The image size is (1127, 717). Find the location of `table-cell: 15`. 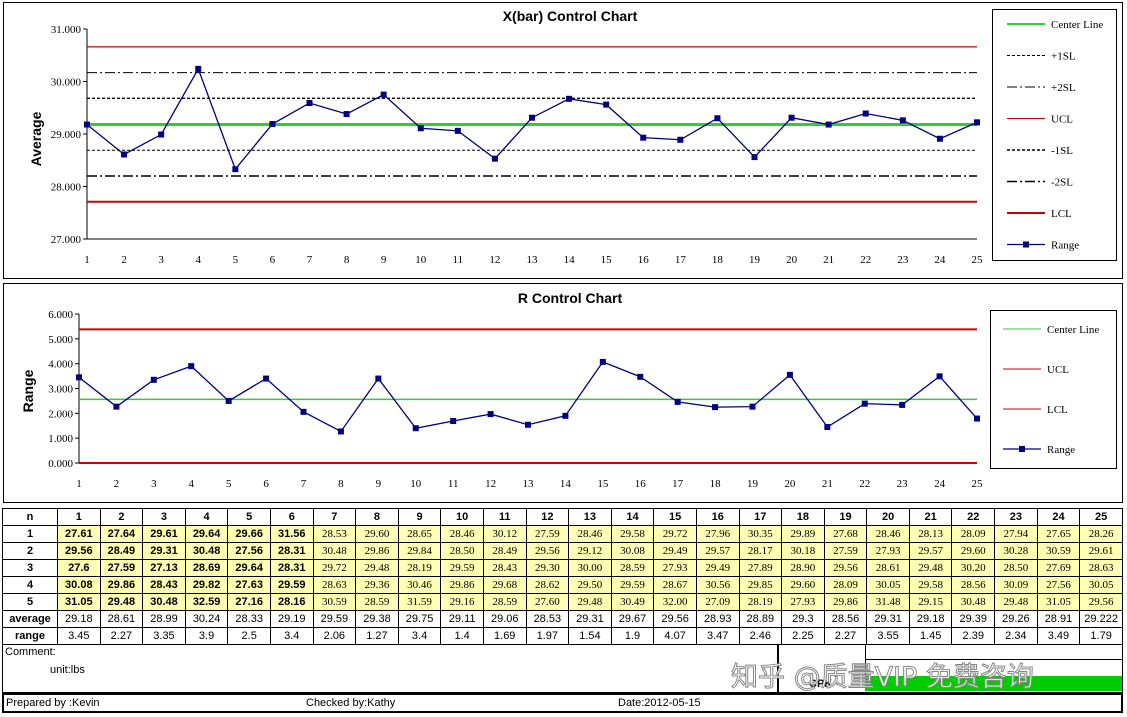

table-cell: 15 is located at coordinates (675, 517).